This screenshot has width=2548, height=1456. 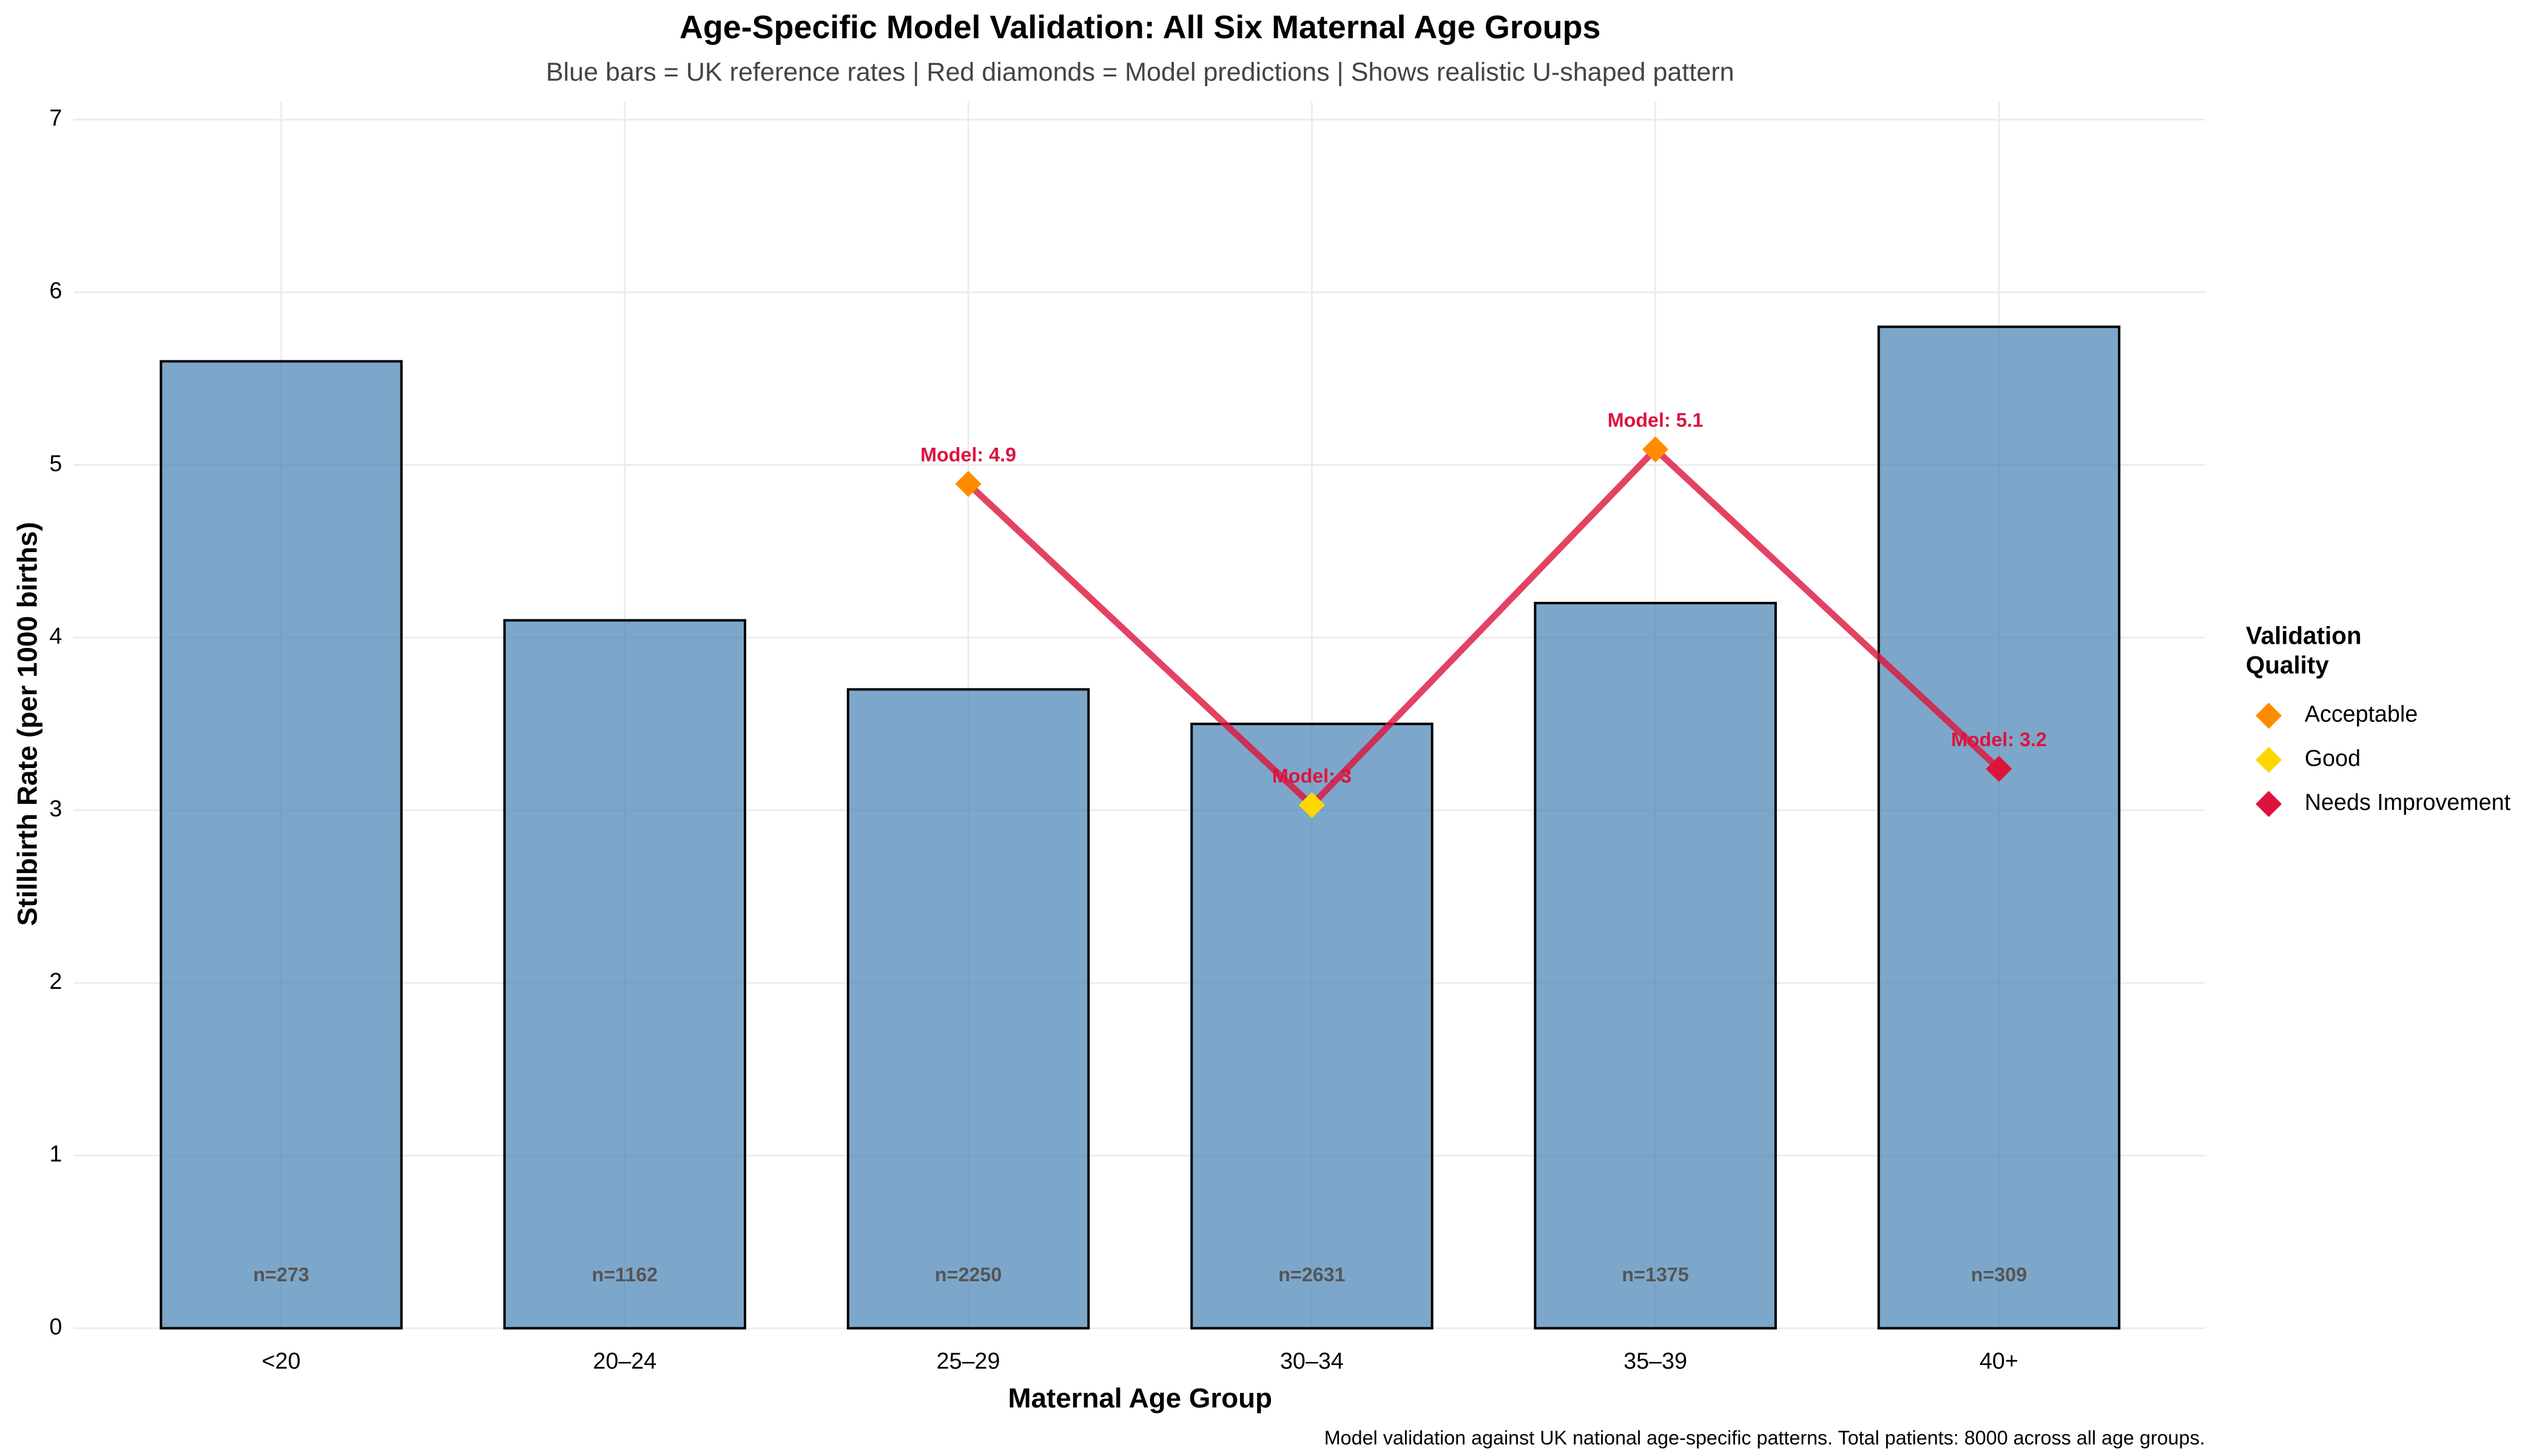 I want to click on value-label: Model: 3, so click(x=1312, y=776).